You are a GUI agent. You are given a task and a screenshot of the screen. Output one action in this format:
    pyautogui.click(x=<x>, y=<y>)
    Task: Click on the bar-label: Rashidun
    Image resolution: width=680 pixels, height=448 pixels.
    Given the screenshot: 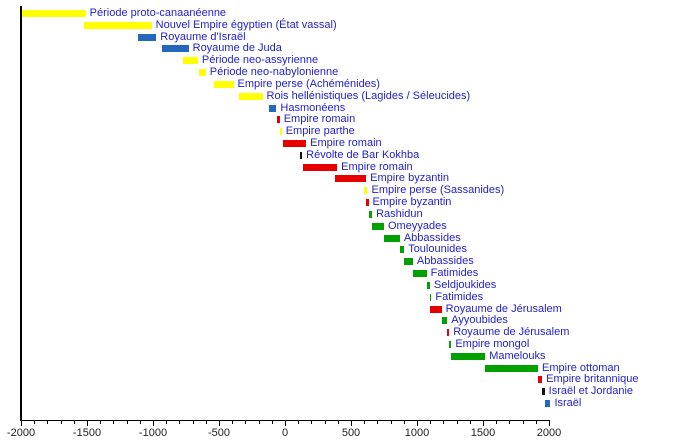 What is the action you would take?
    pyautogui.click(x=399, y=213)
    